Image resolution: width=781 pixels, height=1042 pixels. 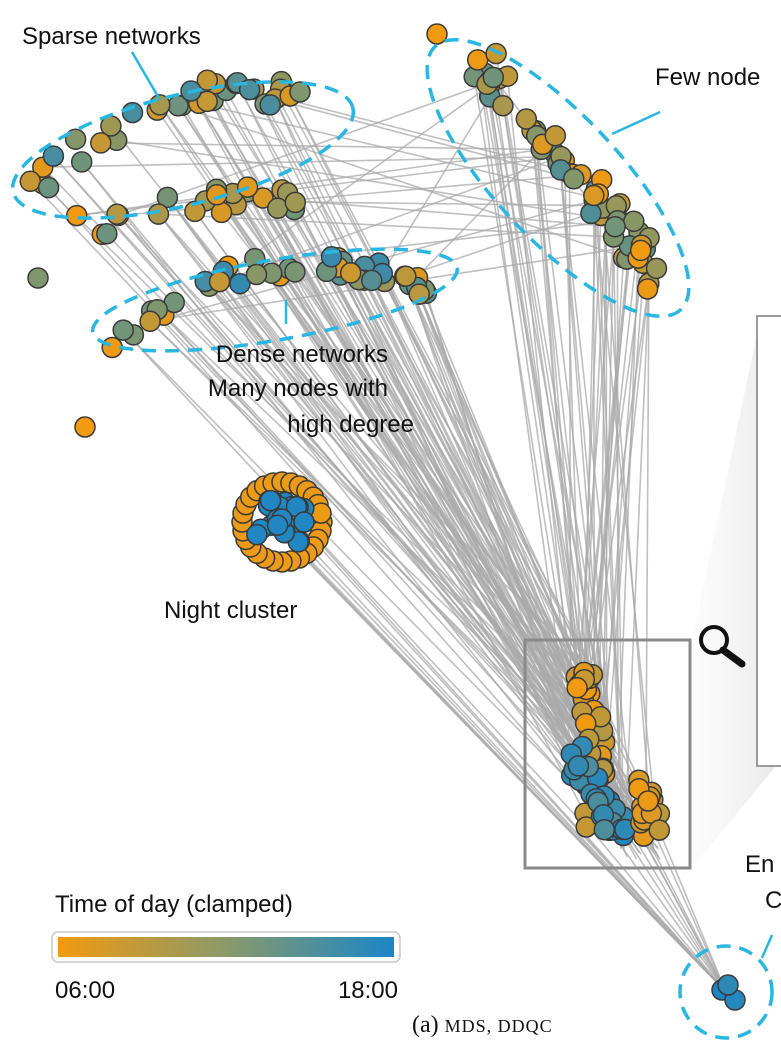 I want to click on zoom-panel, so click(x=768, y=541).